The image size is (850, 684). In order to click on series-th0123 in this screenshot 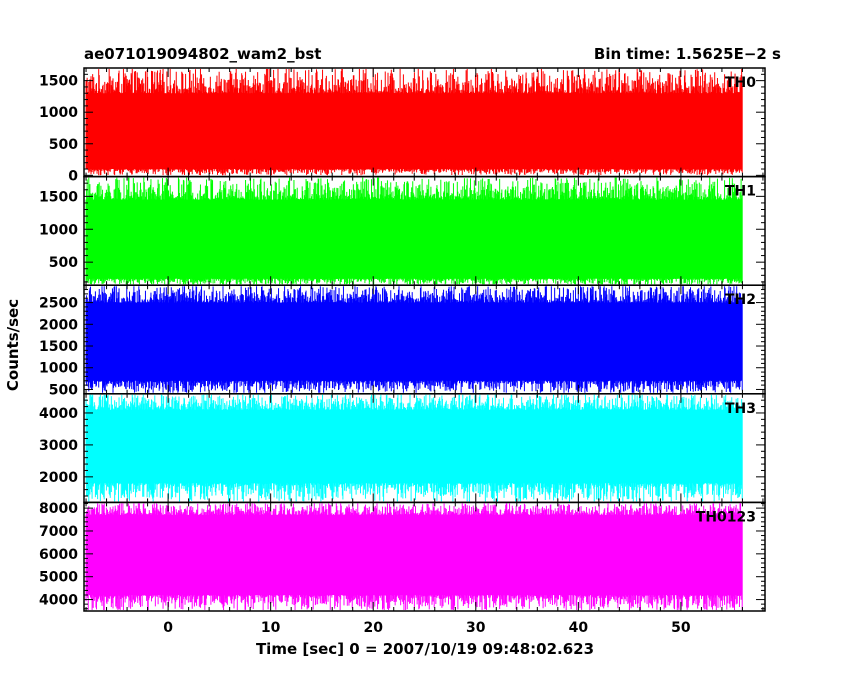, I will do `click(414, 556)`.